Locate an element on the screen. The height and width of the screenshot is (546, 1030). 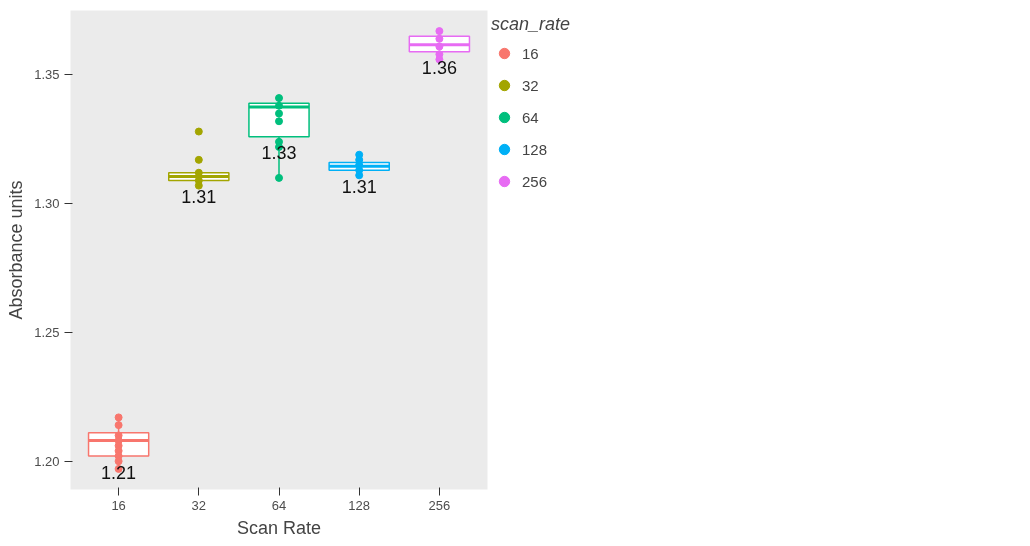
x-tick-label: 128 is located at coordinates (359, 505).